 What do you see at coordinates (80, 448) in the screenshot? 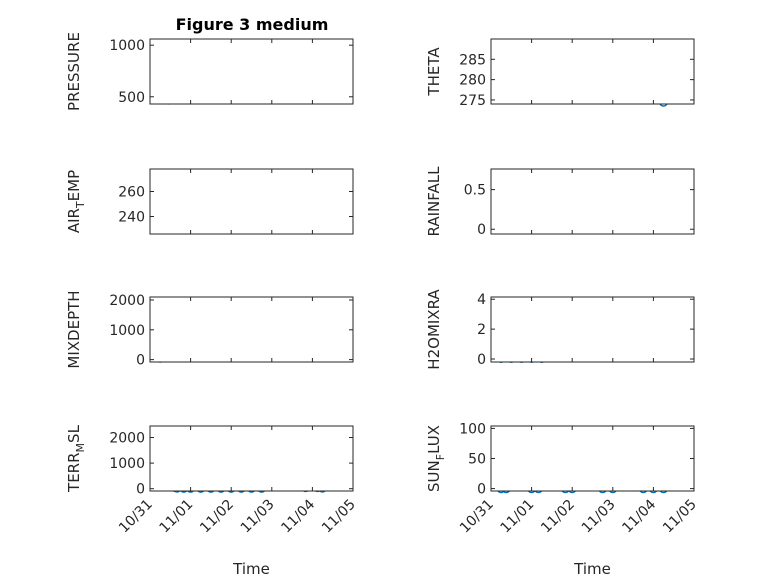
I see `y-axis-label-subscript: M` at bounding box center [80, 448].